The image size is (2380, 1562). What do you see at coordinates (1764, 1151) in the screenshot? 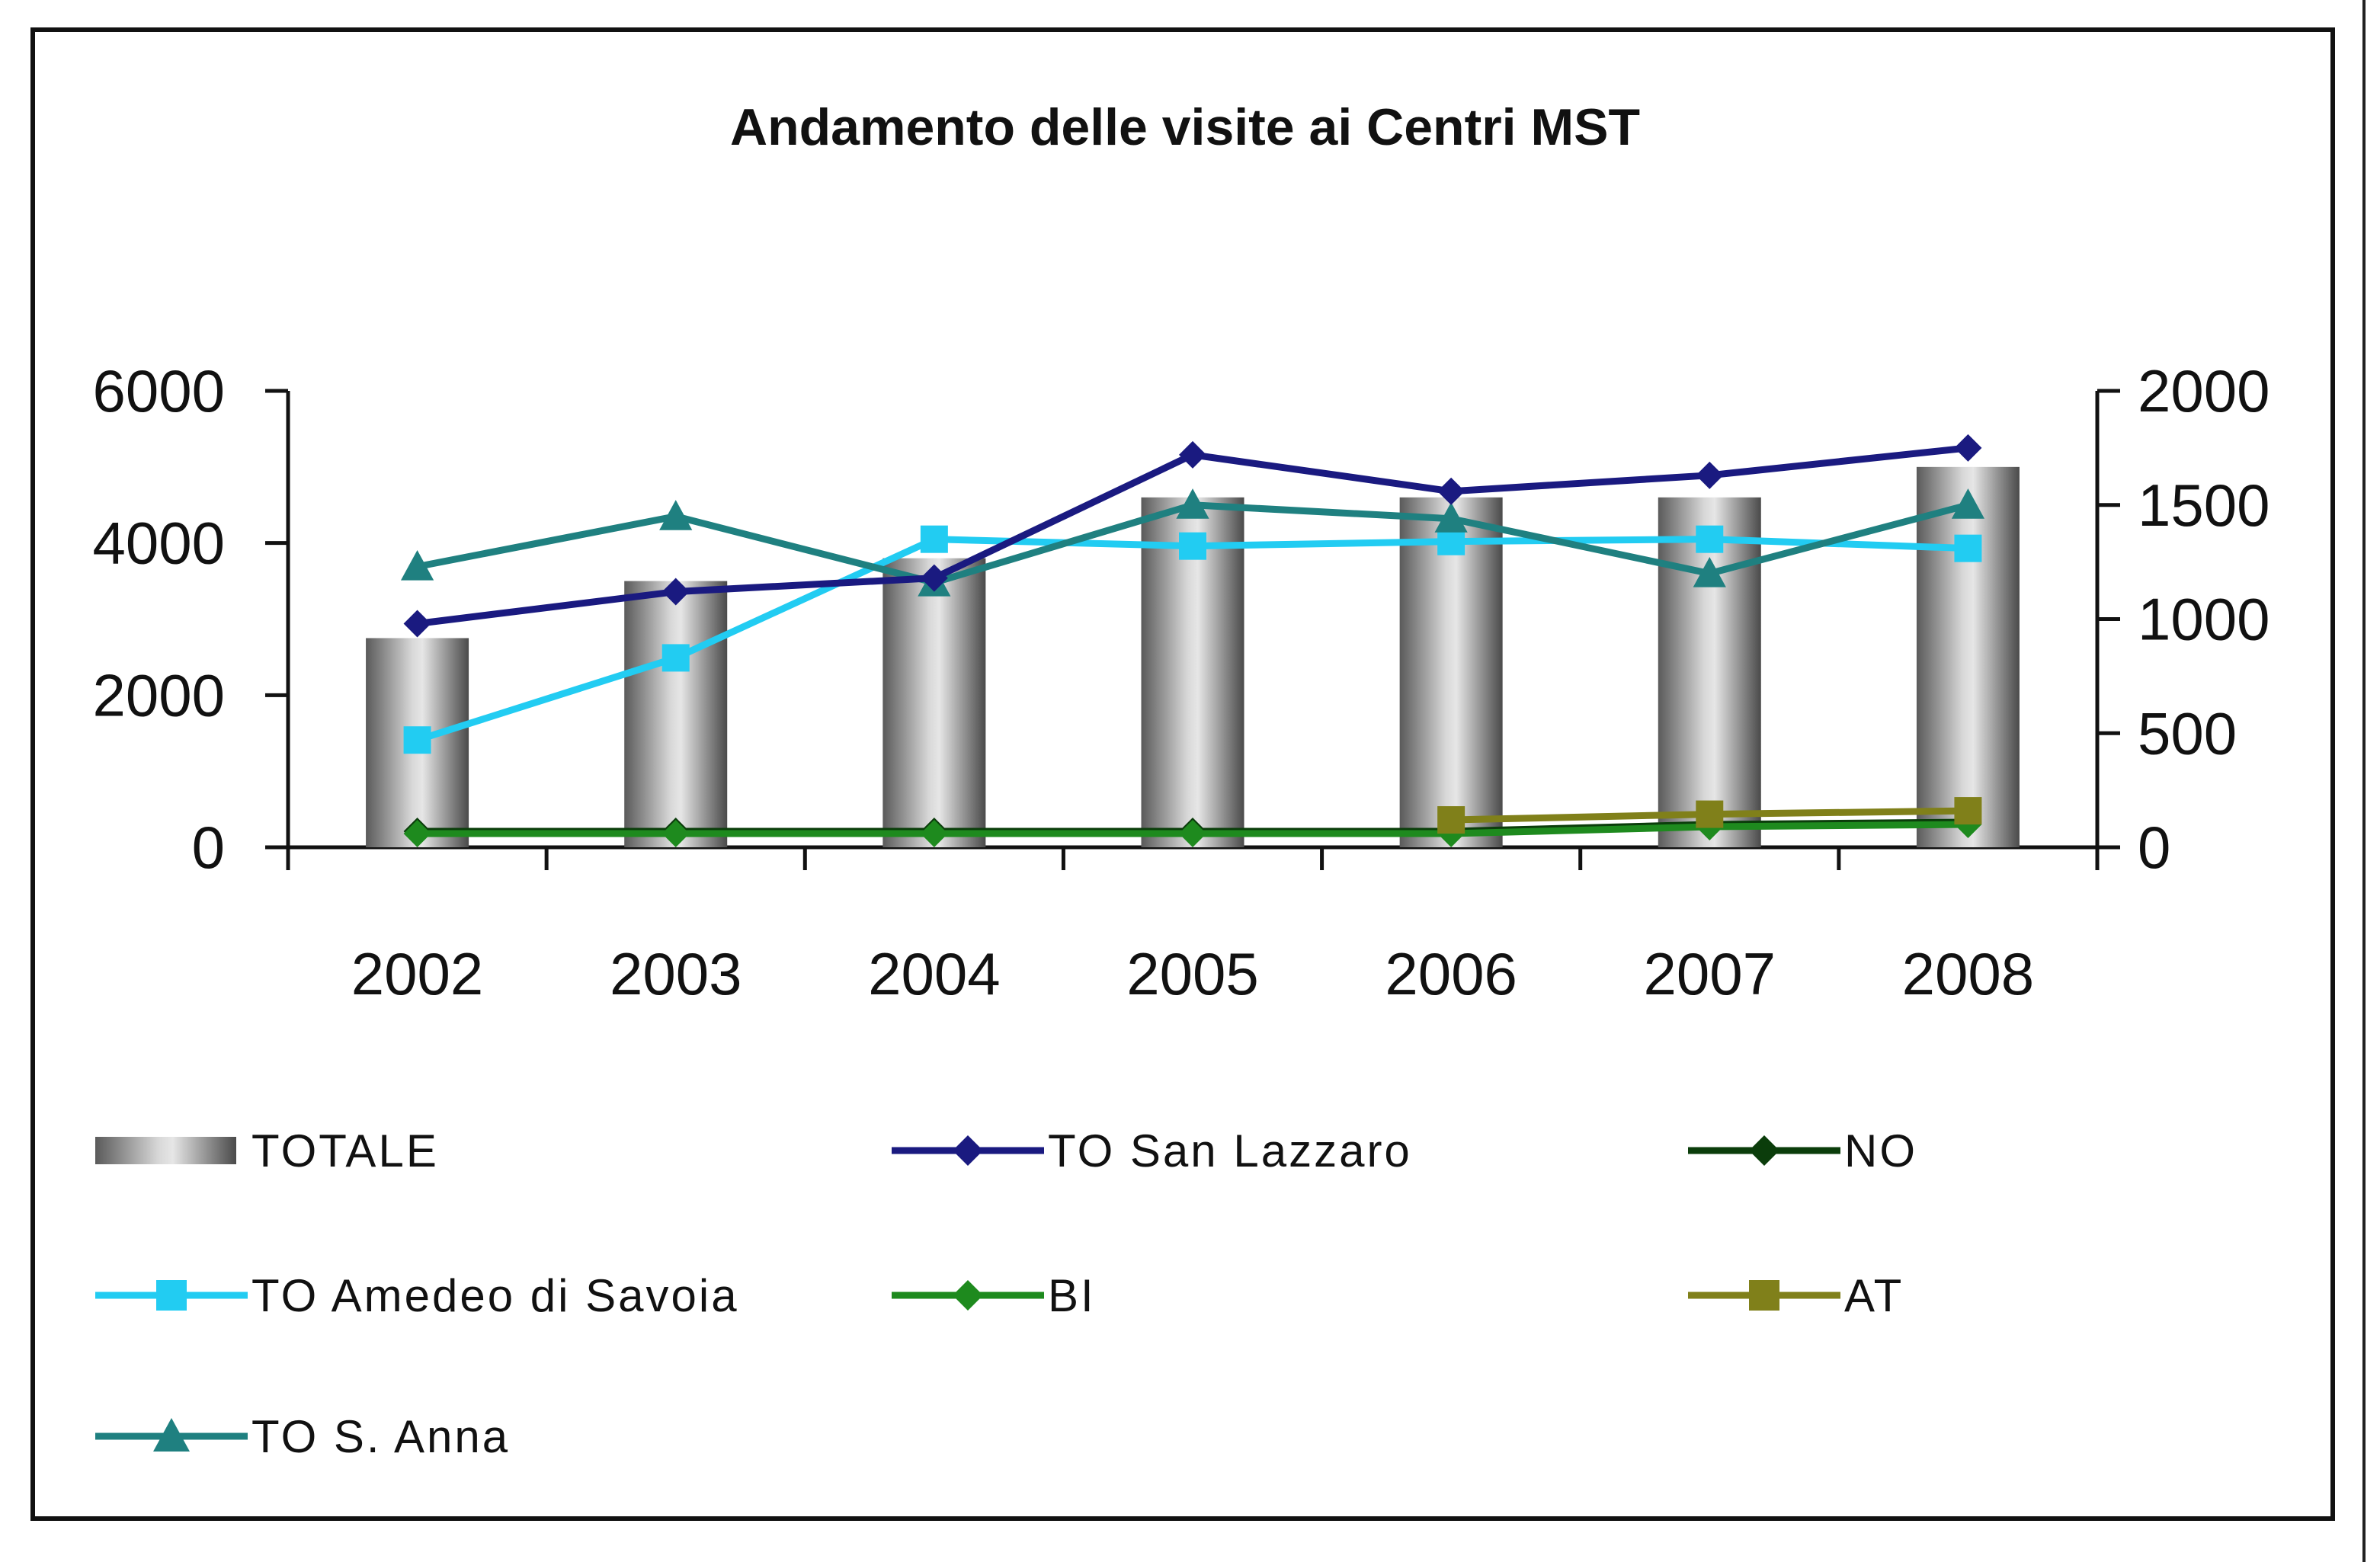
I see `legend-marker-no` at bounding box center [1764, 1151].